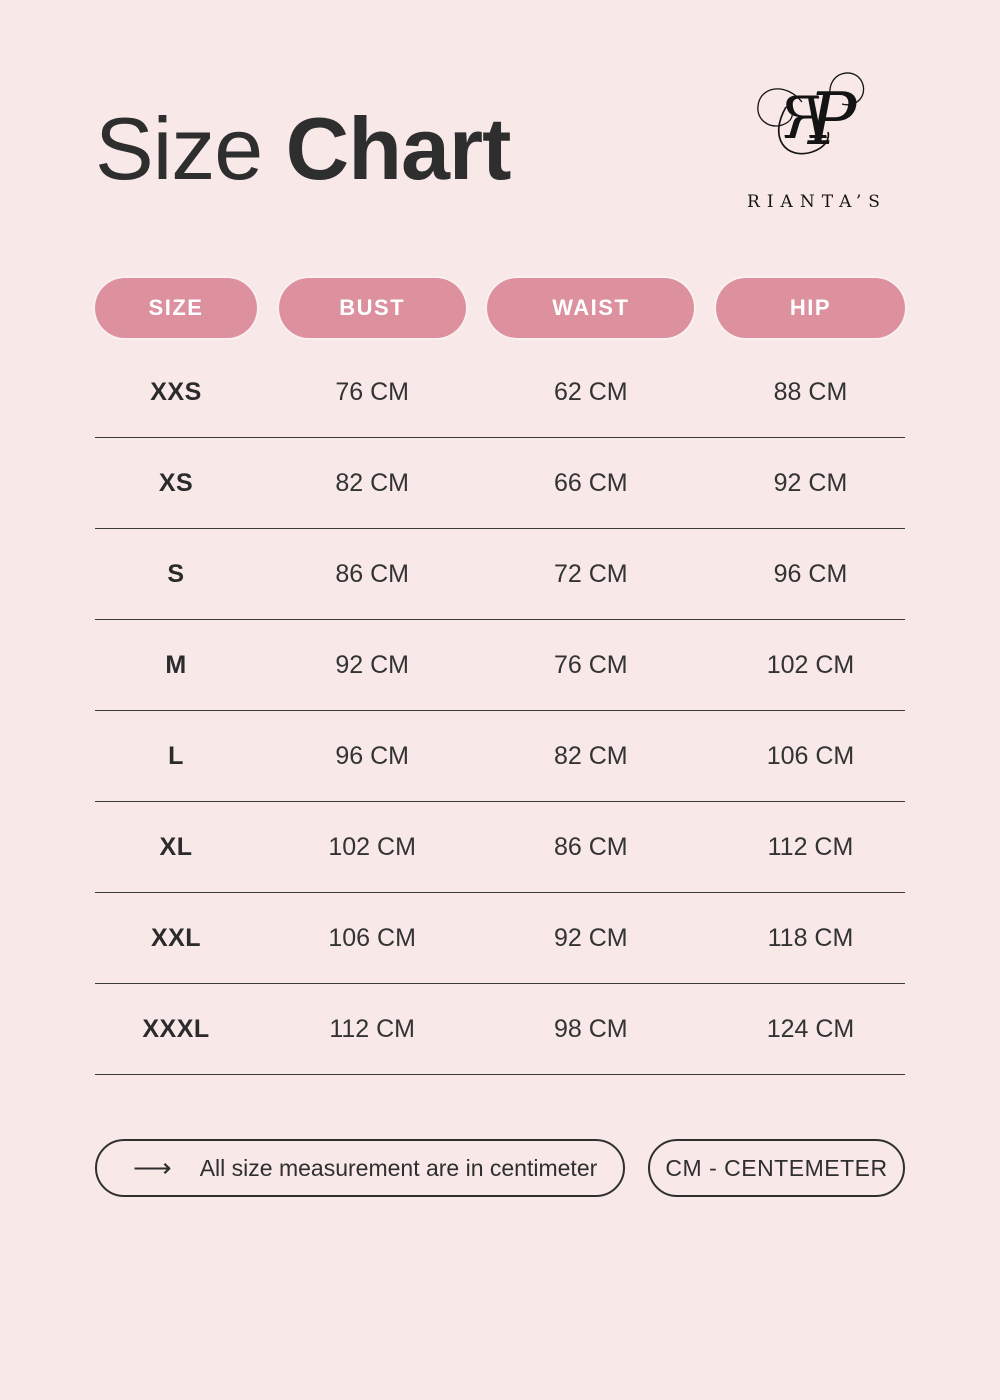  Describe the element at coordinates (372, 391) in the screenshot. I see `bust-value: 76 CM` at that location.